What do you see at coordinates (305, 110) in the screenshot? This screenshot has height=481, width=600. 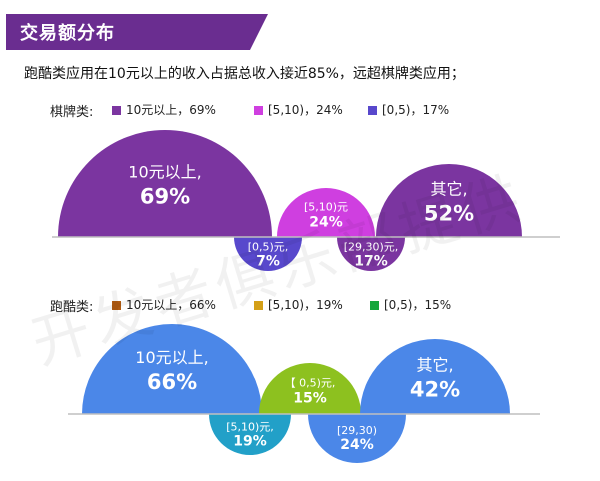 I see `legend-item-text: [5,10)，24%` at bounding box center [305, 110].